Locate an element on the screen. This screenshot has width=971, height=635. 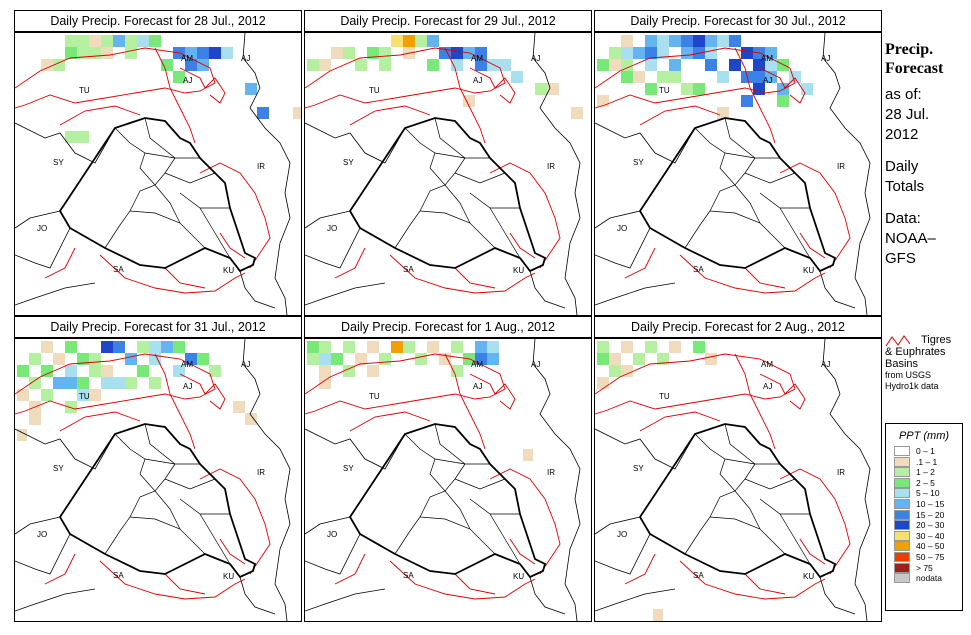
data-source-line-1: Data: is located at coordinates (903, 218).